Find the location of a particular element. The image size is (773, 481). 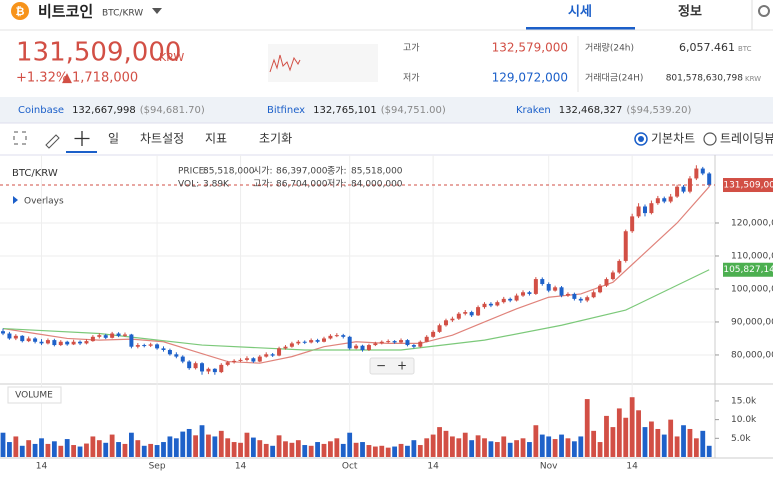

zoom-in: + is located at coordinates (402, 366).